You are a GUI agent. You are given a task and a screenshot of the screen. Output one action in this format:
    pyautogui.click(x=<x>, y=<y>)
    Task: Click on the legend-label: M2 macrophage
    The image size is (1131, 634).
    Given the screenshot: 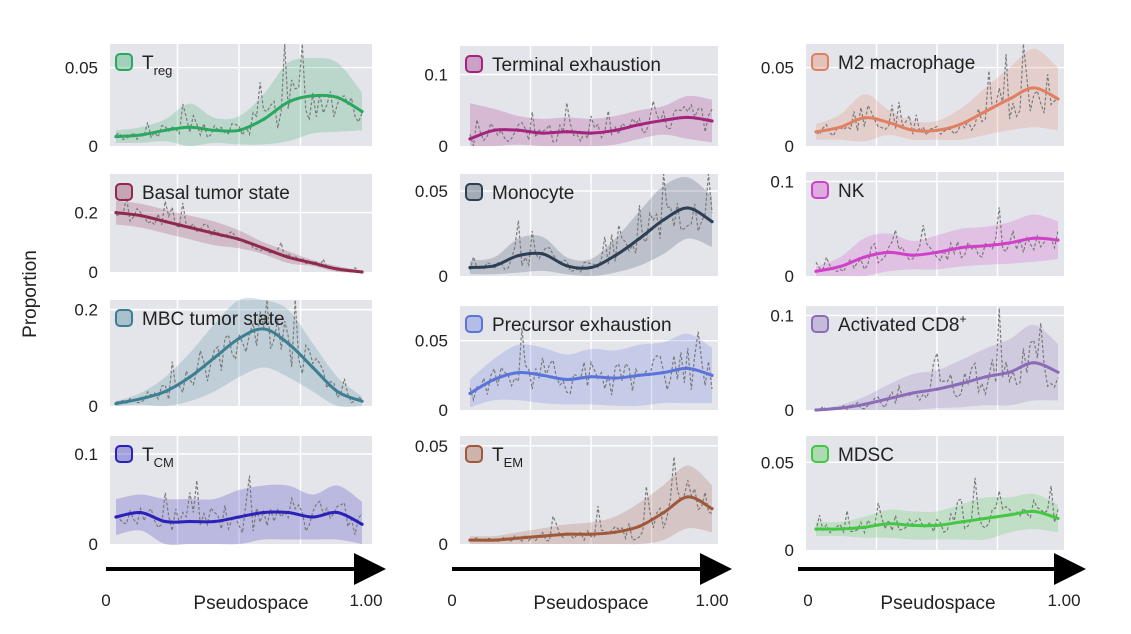 What is the action you would take?
    pyautogui.click(x=906, y=63)
    